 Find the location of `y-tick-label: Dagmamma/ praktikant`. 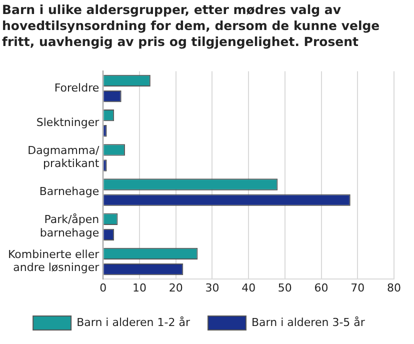

y-tick-label: Dagmamma/ praktikant is located at coordinates (64, 157).